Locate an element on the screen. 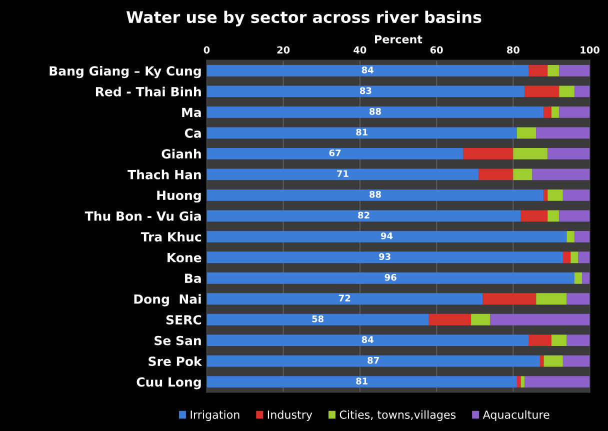 Image resolution: width=608 pixels, height=431 pixels. y-tick-label: Ma is located at coordinates (191, 113).